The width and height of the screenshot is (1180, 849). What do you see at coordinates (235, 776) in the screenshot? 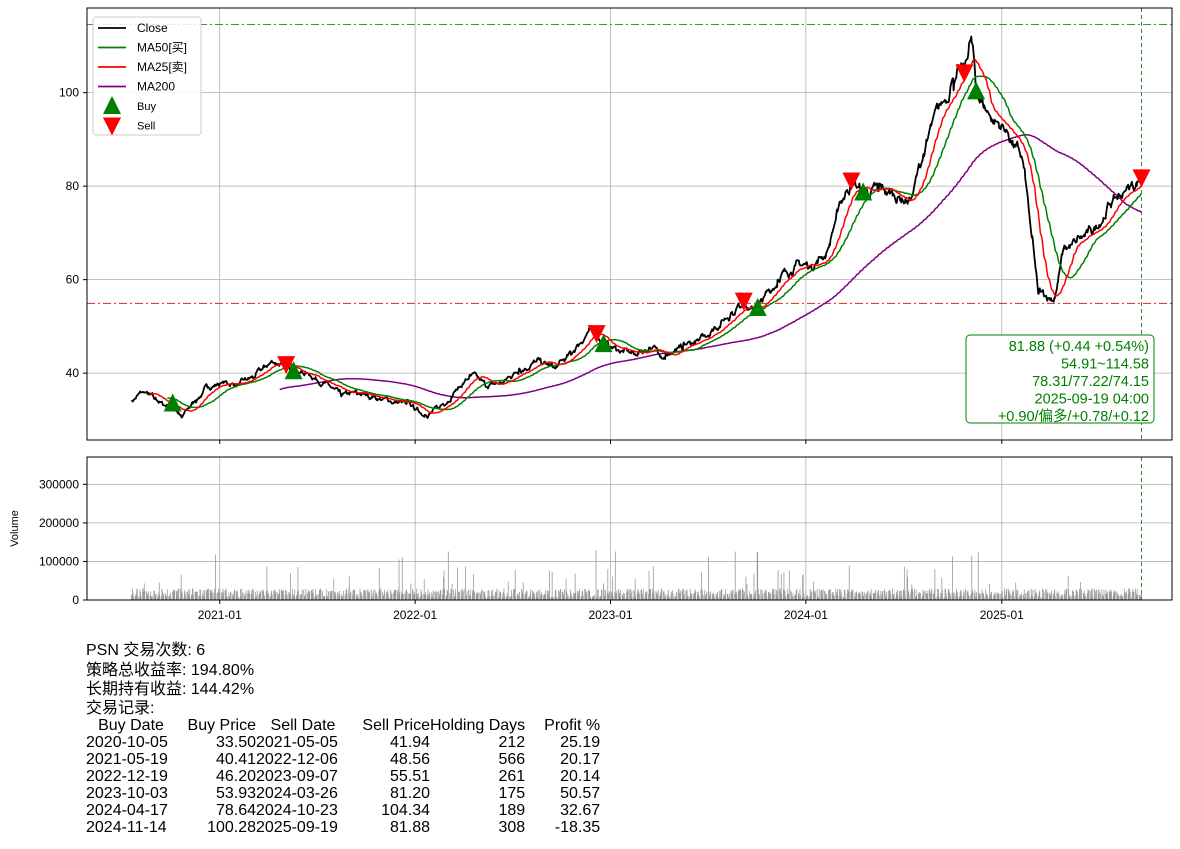
I see `table-cell: 46.20` at bounding box center [235, 776].